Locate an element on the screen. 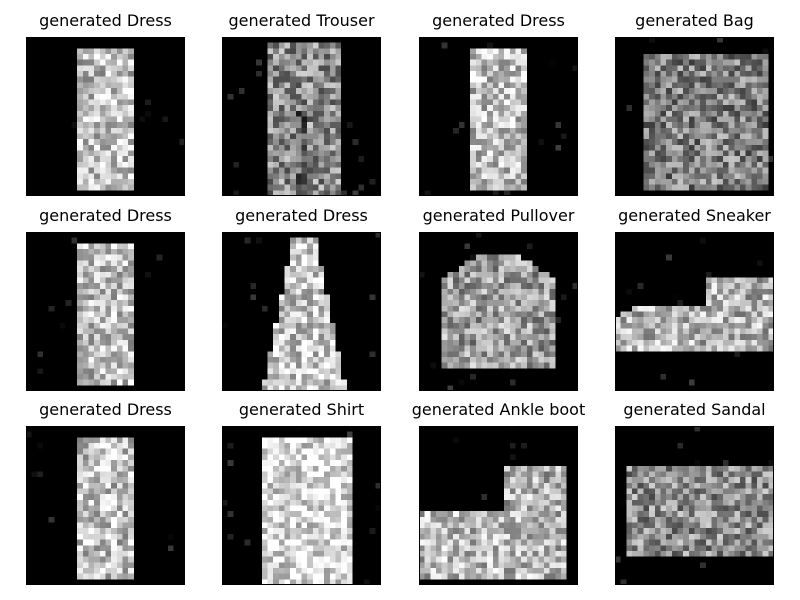  image-panel: generated Ankle boot is located at coordinates (498, 493).